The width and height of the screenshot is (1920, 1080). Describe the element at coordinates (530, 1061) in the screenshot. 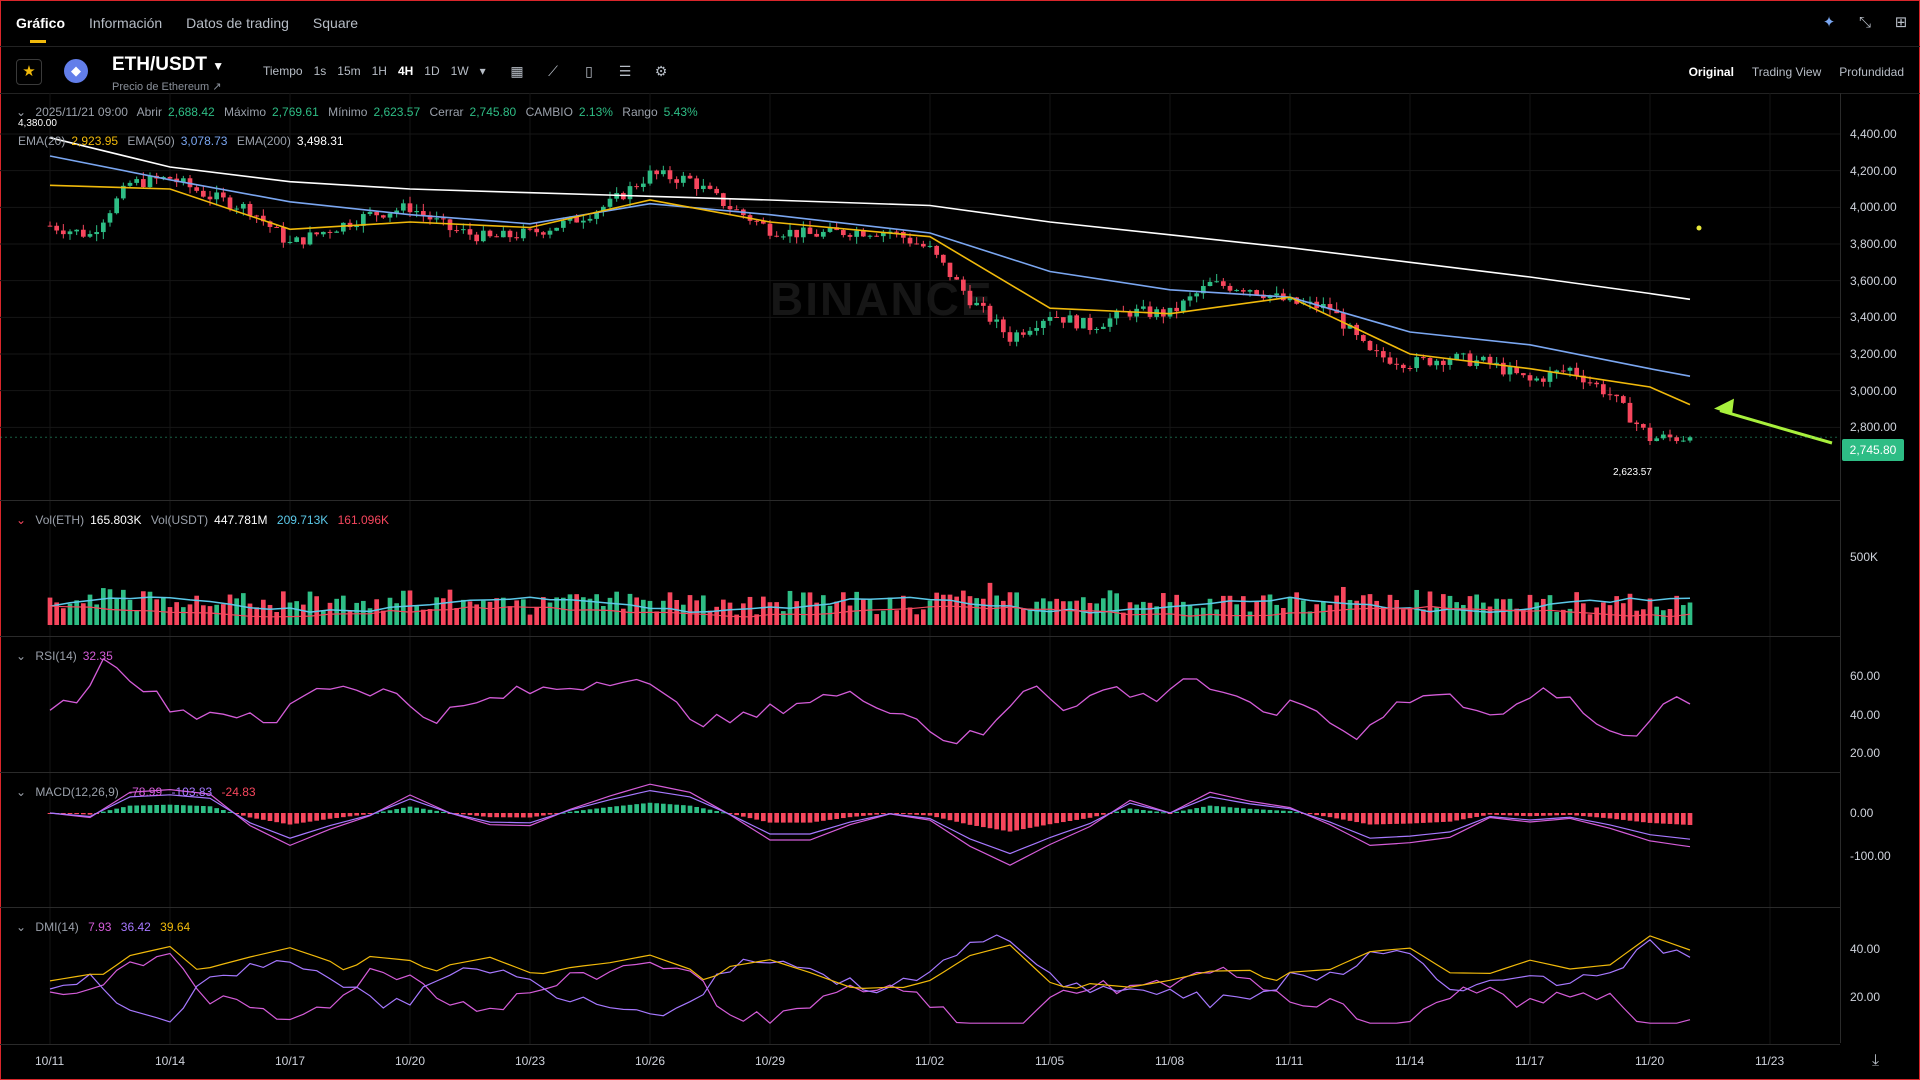

I see `time-tick: 10/23` at that location.